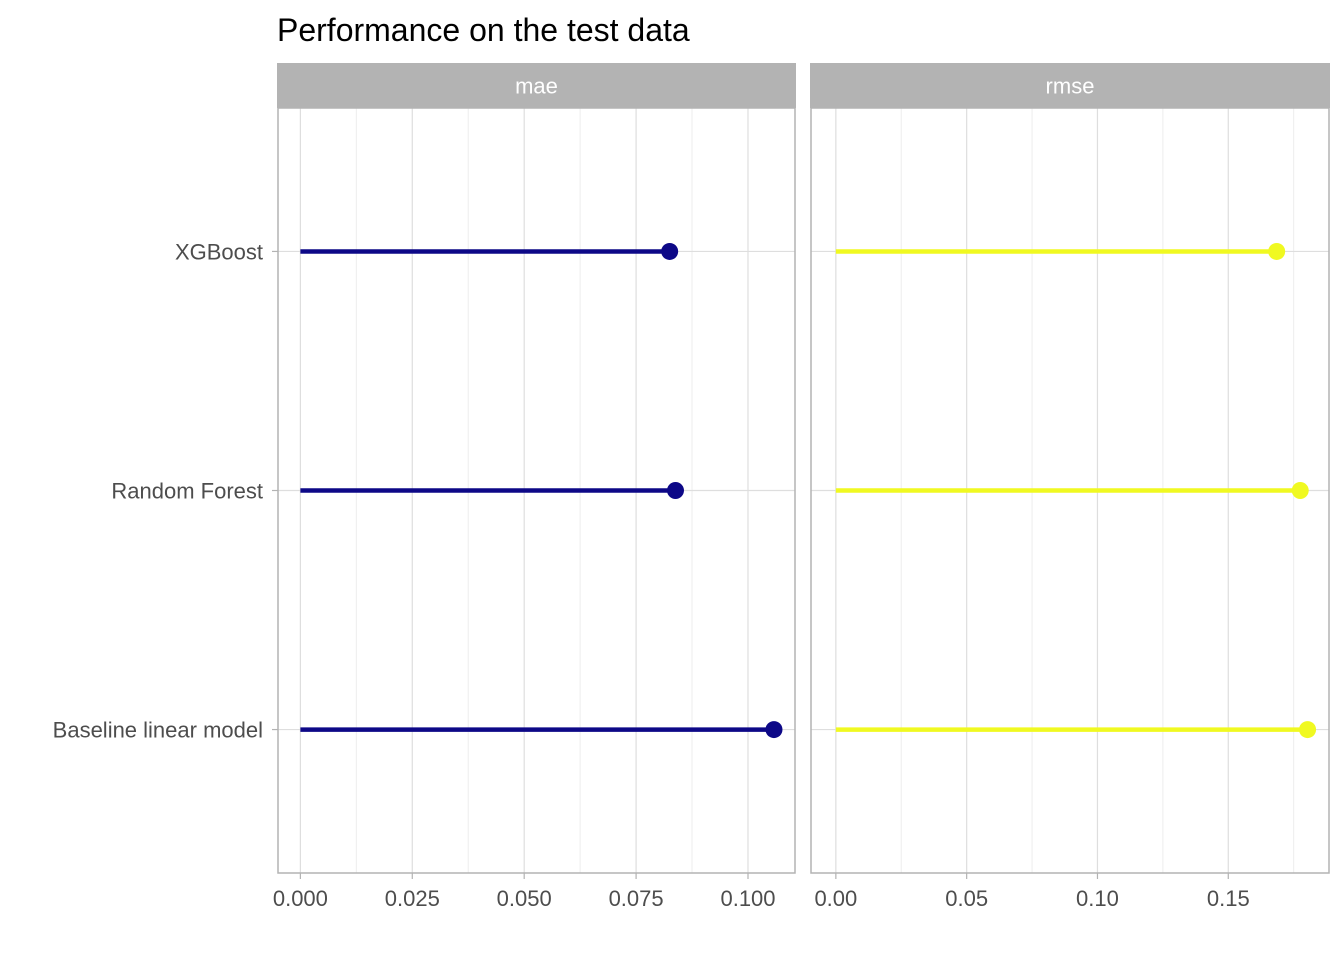 This screenshot has width=1344, height=965. Describe the element at coordinates (158, 730) in the screenshot. I see `y-tick-label: Baseline linear model` at that location.